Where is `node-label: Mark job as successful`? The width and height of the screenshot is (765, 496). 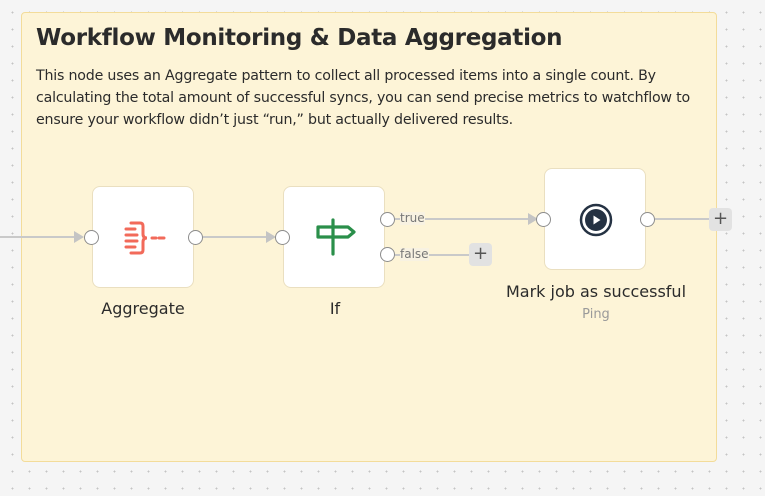
node-label: Mark job as successful is located at coordinates (596, 291).